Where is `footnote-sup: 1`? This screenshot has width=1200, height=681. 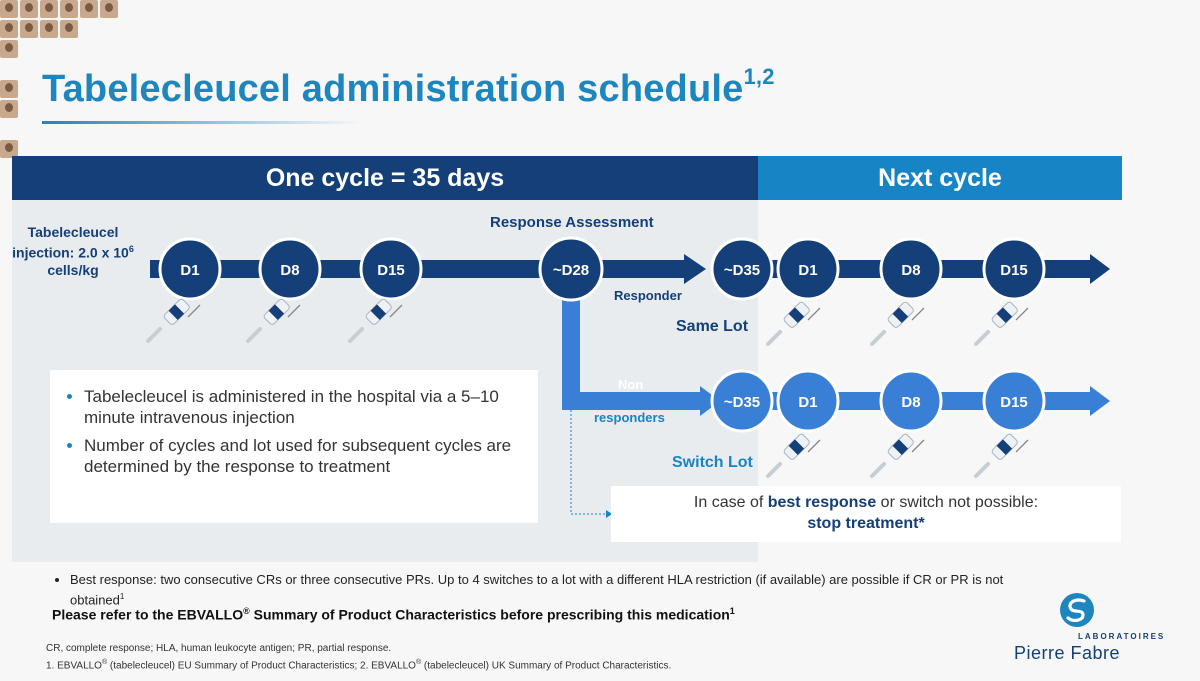 footnote-sup: 1 is located at coordinates (122, 596).